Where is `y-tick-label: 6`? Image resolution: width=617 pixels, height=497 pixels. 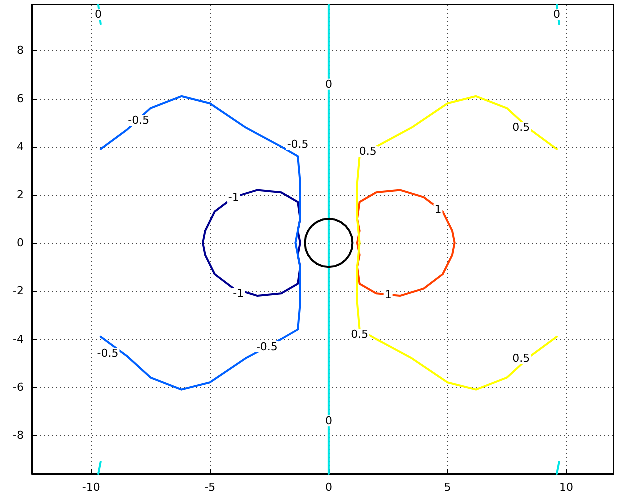
y-tick-label: 6 is located at coordinates (20, 99).